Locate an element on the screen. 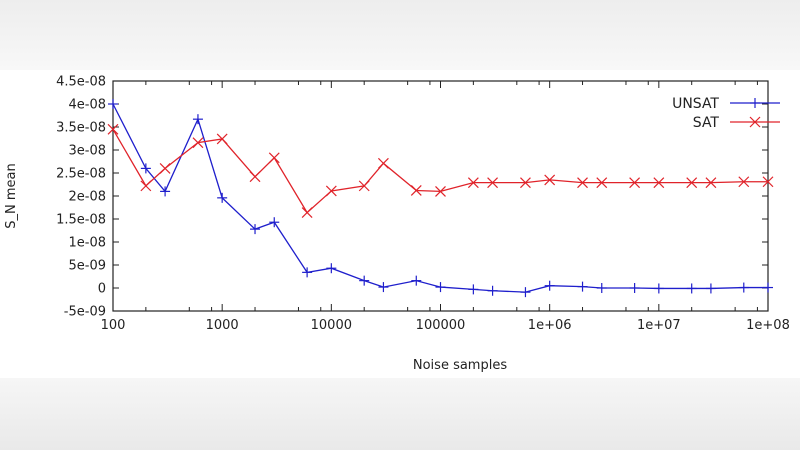  y-tick-label: 4.5e-08 is located at coordinates (81, 82).